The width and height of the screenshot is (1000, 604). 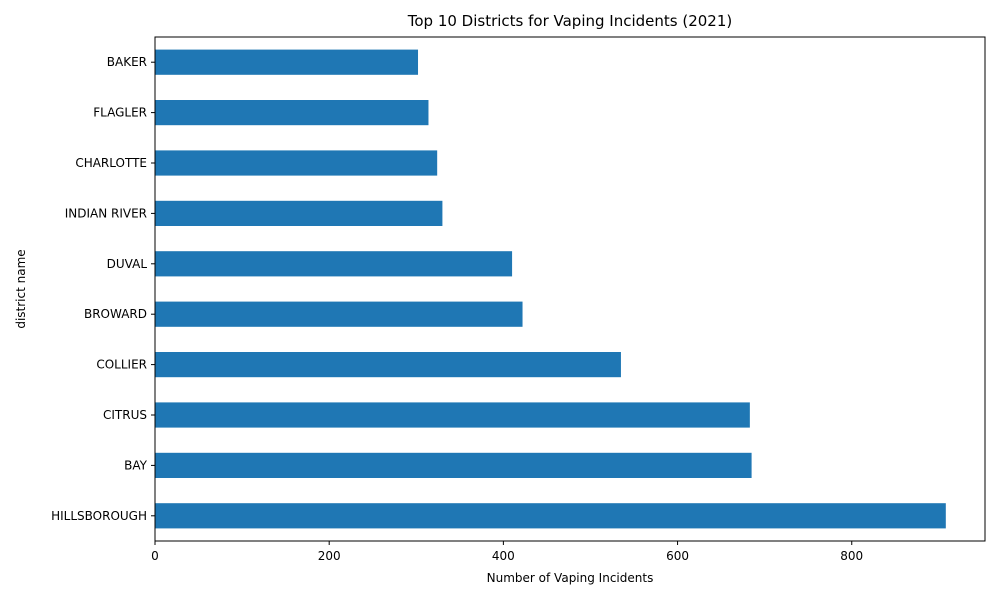 What do you see at coordinates (115, 314) in the screenshot?
I see `y-tick-label: BROWARD` at bounding box center [115, 314].